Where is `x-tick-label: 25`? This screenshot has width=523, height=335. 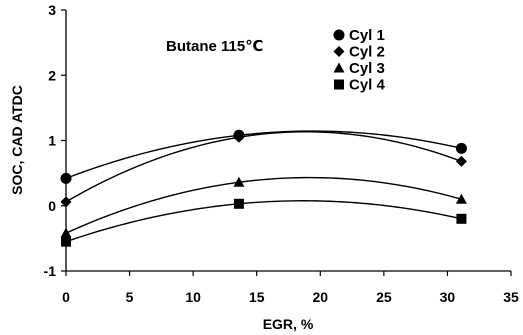
x-tick-label: 25 is located at coordinates (384, 297).